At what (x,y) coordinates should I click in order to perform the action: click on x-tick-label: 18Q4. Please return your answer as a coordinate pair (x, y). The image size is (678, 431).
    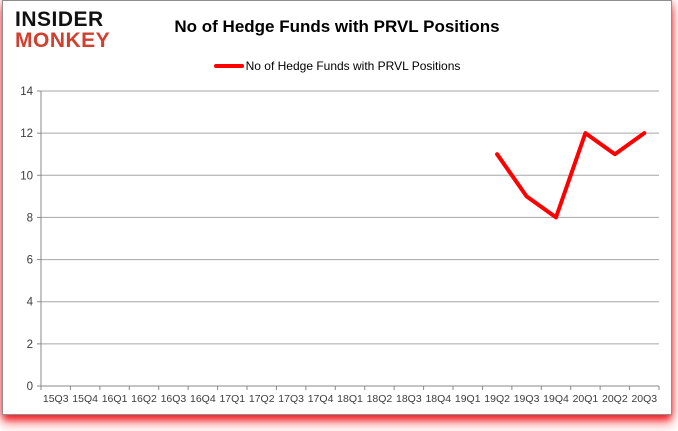
    Looking at the image, I should click on (438, 399).